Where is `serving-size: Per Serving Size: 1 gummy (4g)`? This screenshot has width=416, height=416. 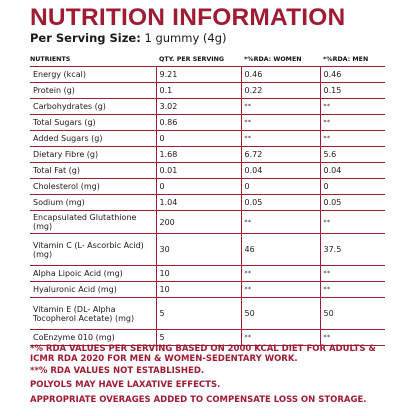 serving-size: Per Serving Size: 1 gummy (4g) is located at coordinates (128, 38).